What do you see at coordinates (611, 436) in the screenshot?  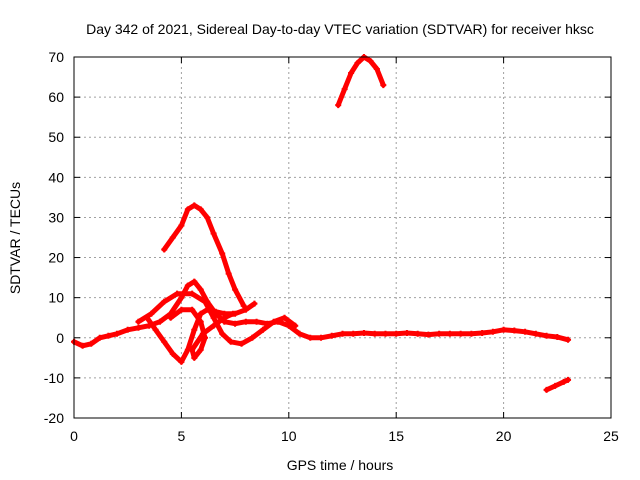 I see `x-tick-label: 25` at bounding box center [611, 436].